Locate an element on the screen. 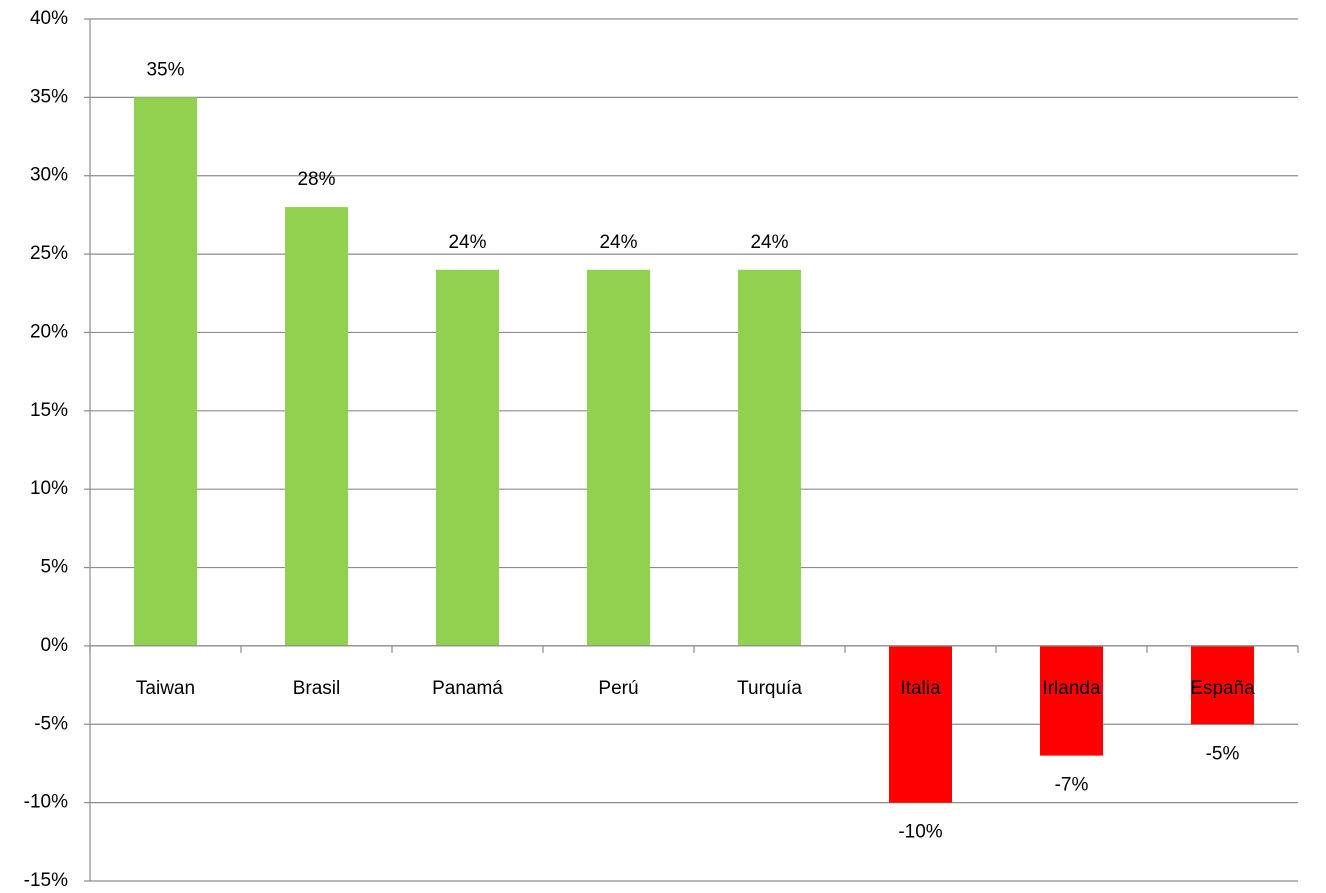 This screenshot has width=1326, height=893. x-tick-label: Taiwan is located at coordinates (165, 688).